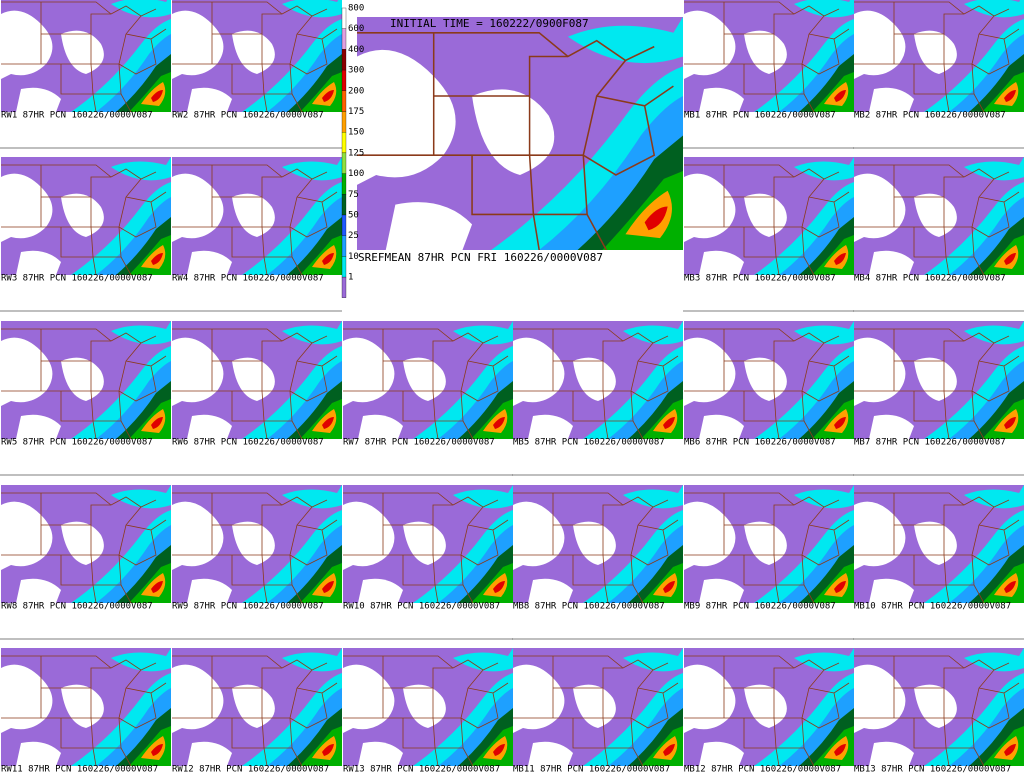 Image resolution: width=1024 pixels, height=776 pixels. I want to click on member-panel: MB13 87HR PCN 160226/0000V087, so click(939, 711).